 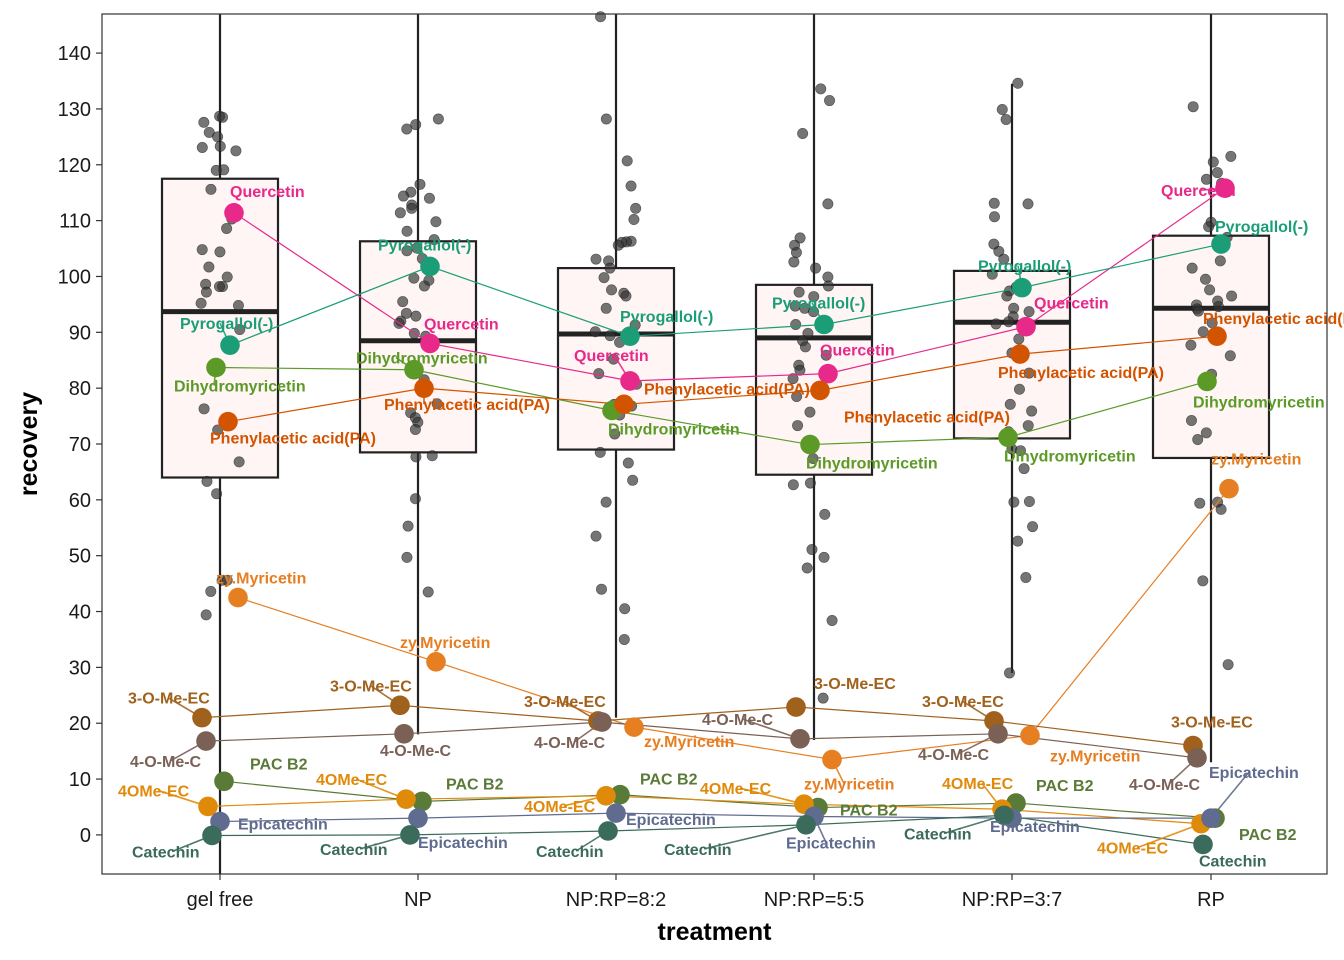 What do you see at coordinates (1035, 827) in the screenshot?
I see `point-label-epicatechin-np-rp-3-7: Epicatechin` at bounding box center [1035, 827].